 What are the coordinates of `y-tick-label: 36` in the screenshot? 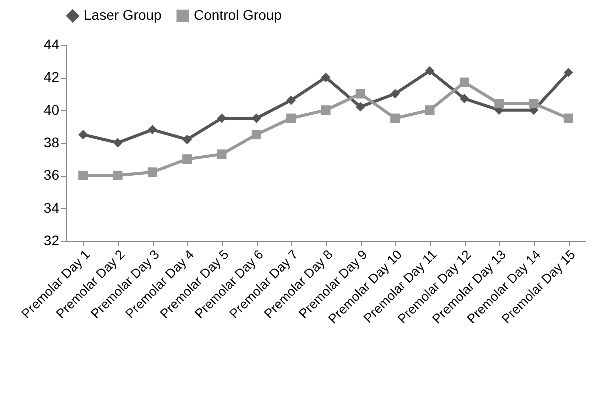 It's located at (52, 175).